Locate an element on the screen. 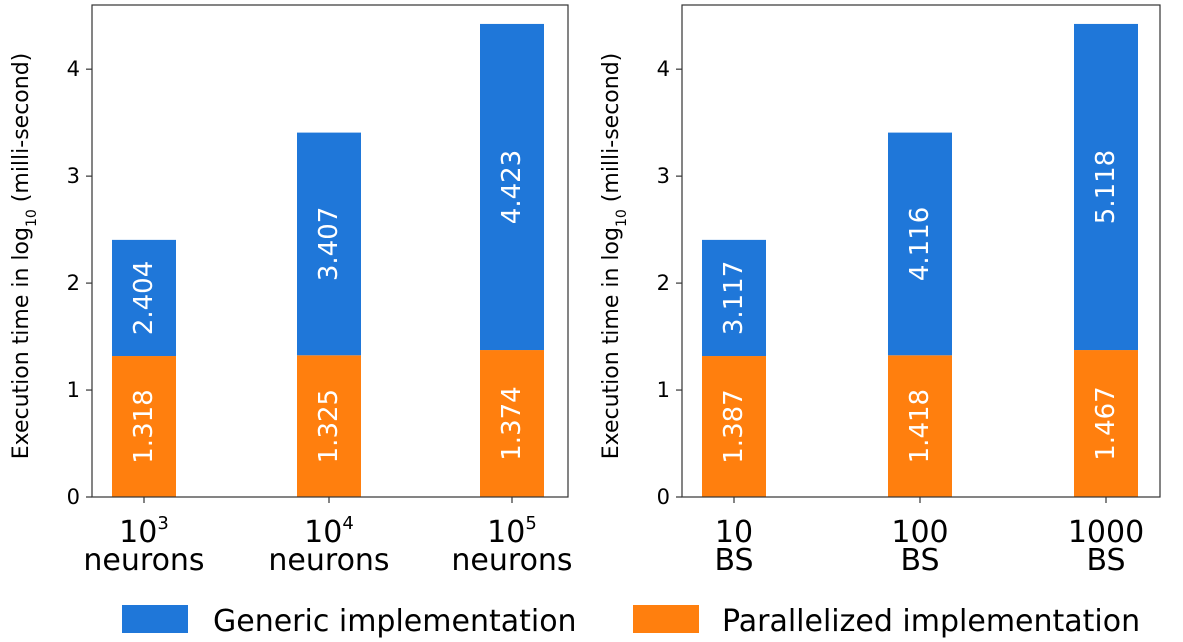 The height and width of the screenshot is (642, 1183). x-tick-label-1: 10 is located at coordinates (734, 532).